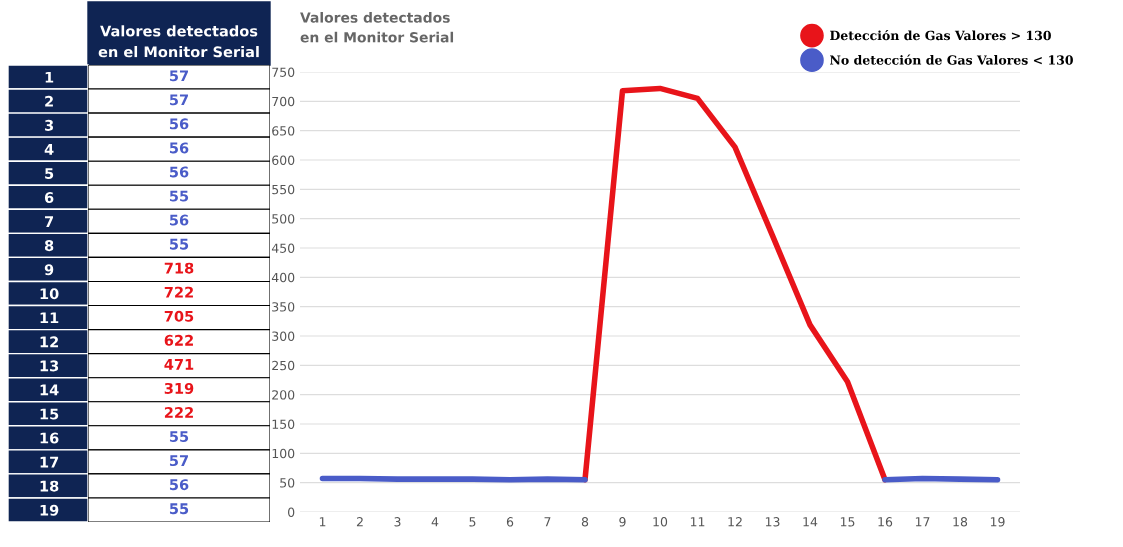  What do you see at coordinates (49, 77) in the screenshot?
I see `y-tick-label: 1` at bounding box center [49, 77].